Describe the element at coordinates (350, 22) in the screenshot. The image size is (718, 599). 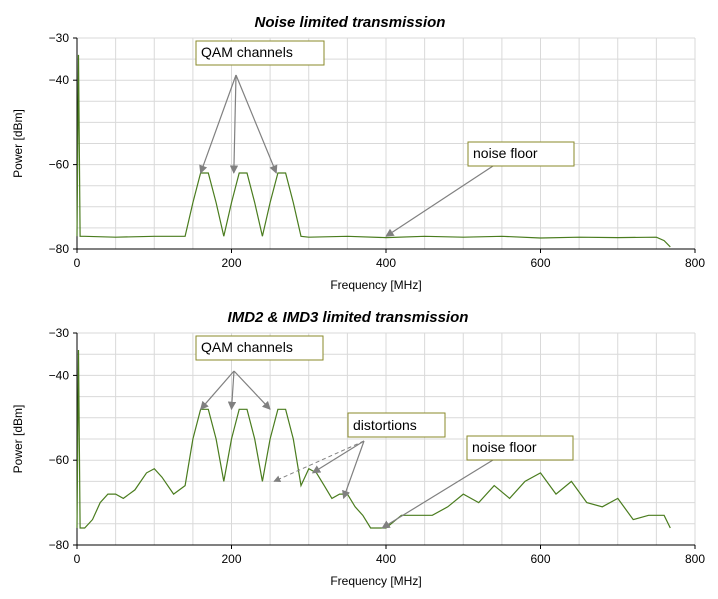
I see `chart-title: Noise limited transmission` at that location.